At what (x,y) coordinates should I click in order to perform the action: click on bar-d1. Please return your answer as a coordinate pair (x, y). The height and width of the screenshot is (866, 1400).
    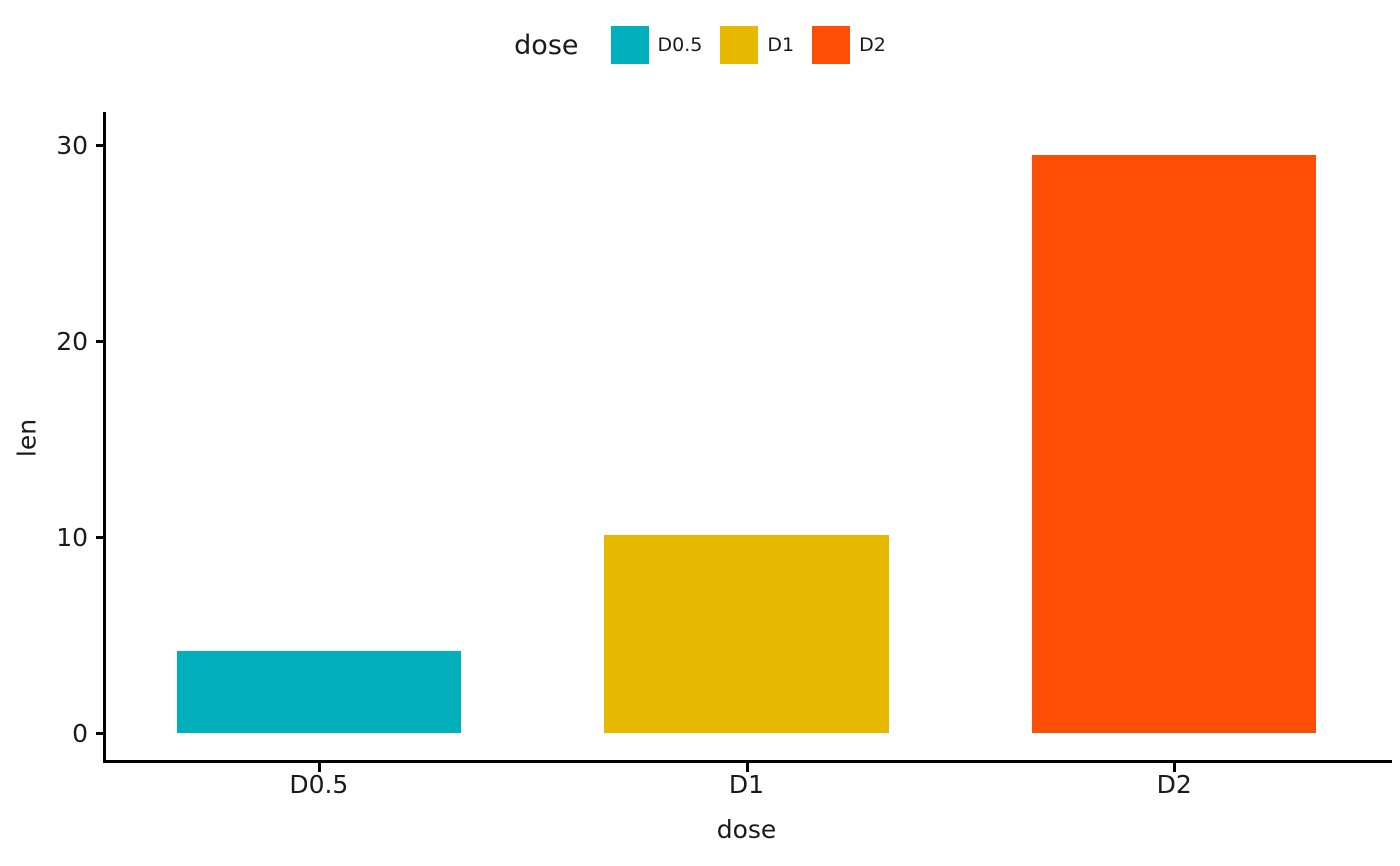
    Looking at the image, I should click on (746, 634).